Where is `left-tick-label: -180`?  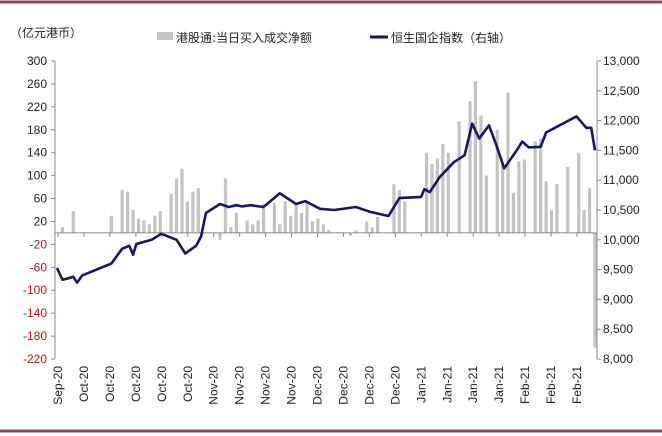 left-tick-label: -180 is located at coordinates (35, 336).